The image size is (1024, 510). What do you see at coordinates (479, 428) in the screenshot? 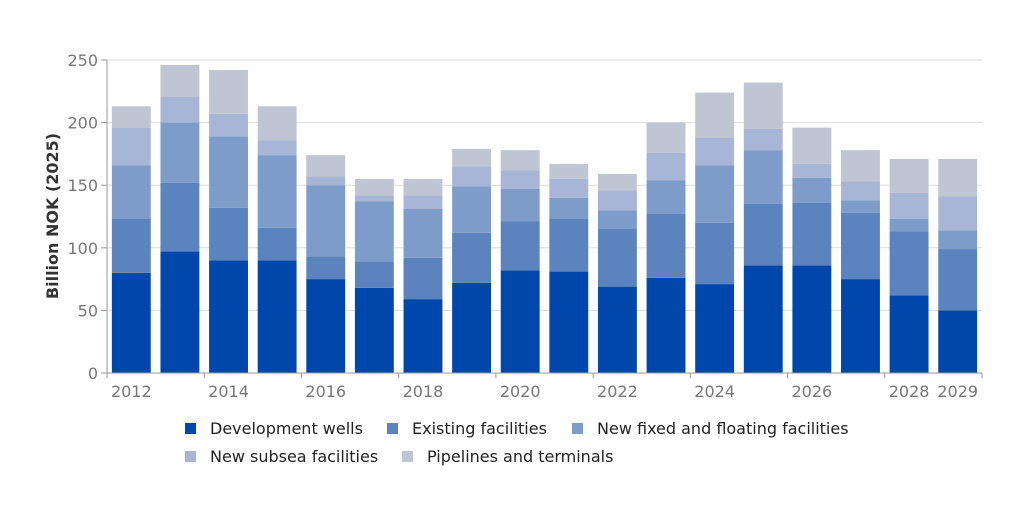
I see `legend-label: Existing facilities` at bounding box center [479, 428].